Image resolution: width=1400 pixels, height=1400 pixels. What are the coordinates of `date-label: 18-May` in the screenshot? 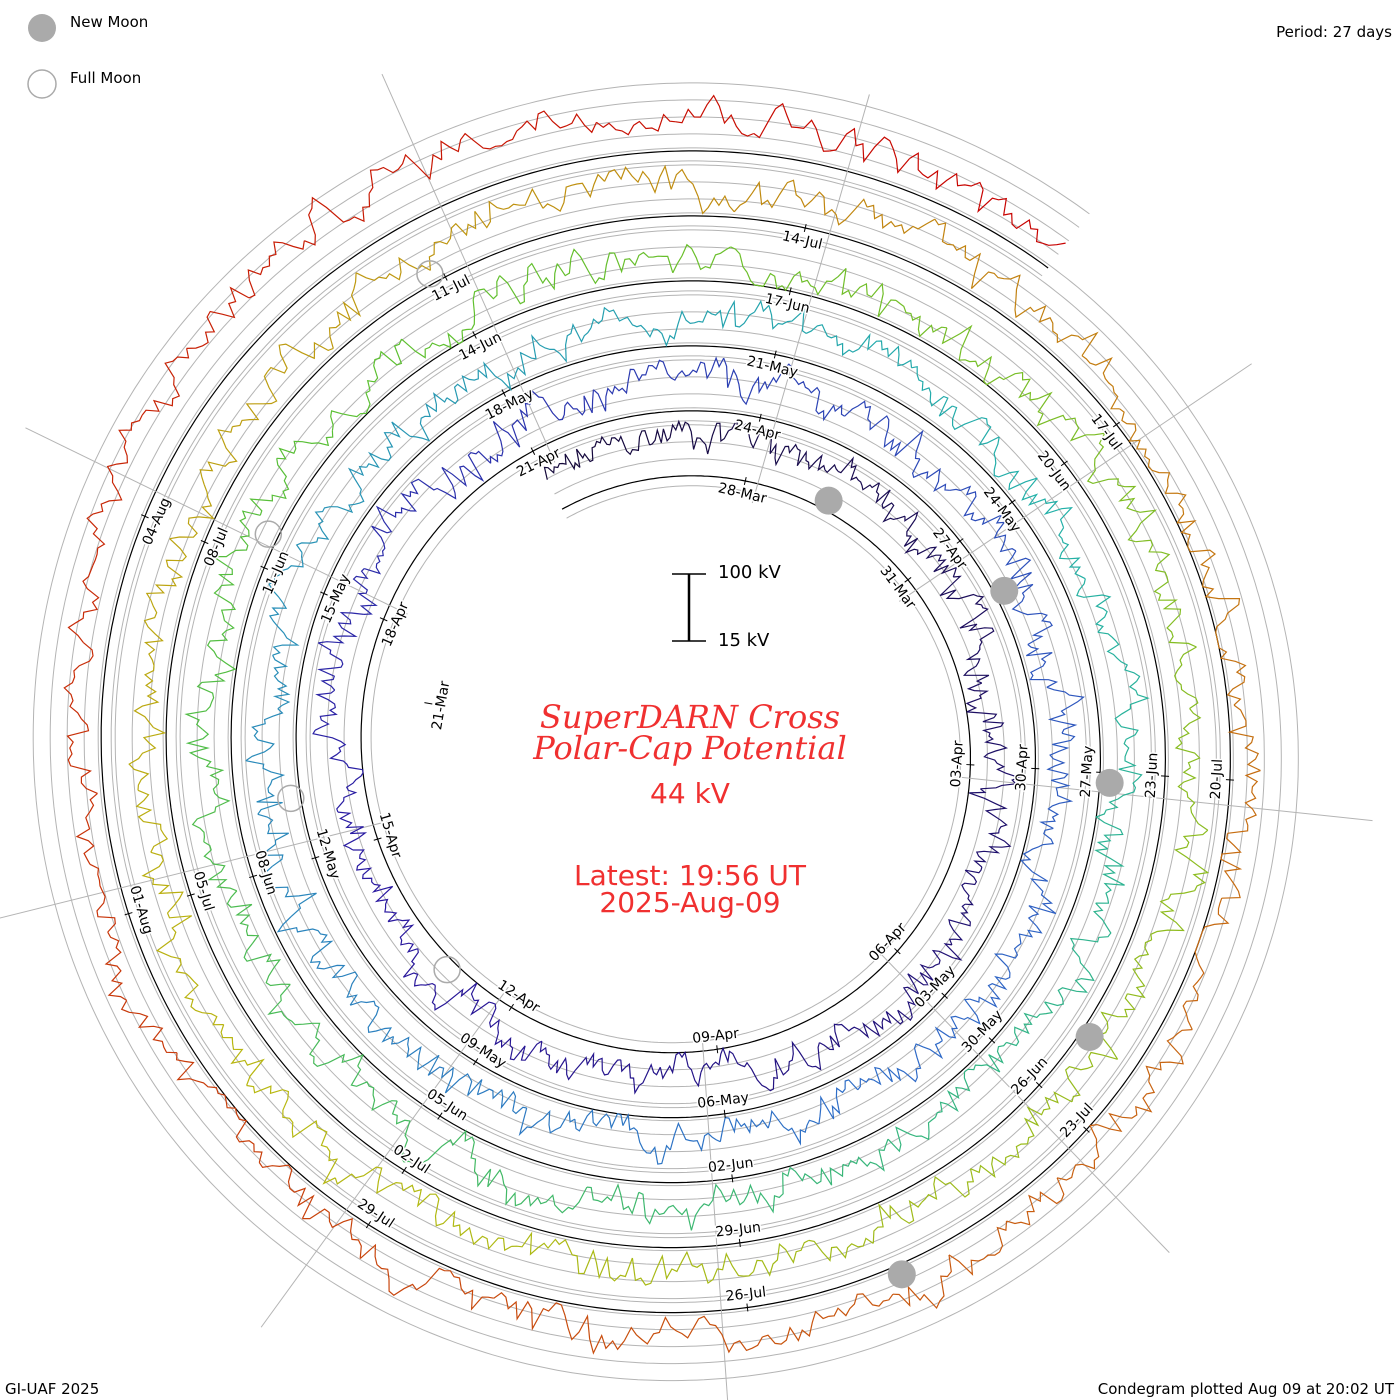 It's located at (509, 405).